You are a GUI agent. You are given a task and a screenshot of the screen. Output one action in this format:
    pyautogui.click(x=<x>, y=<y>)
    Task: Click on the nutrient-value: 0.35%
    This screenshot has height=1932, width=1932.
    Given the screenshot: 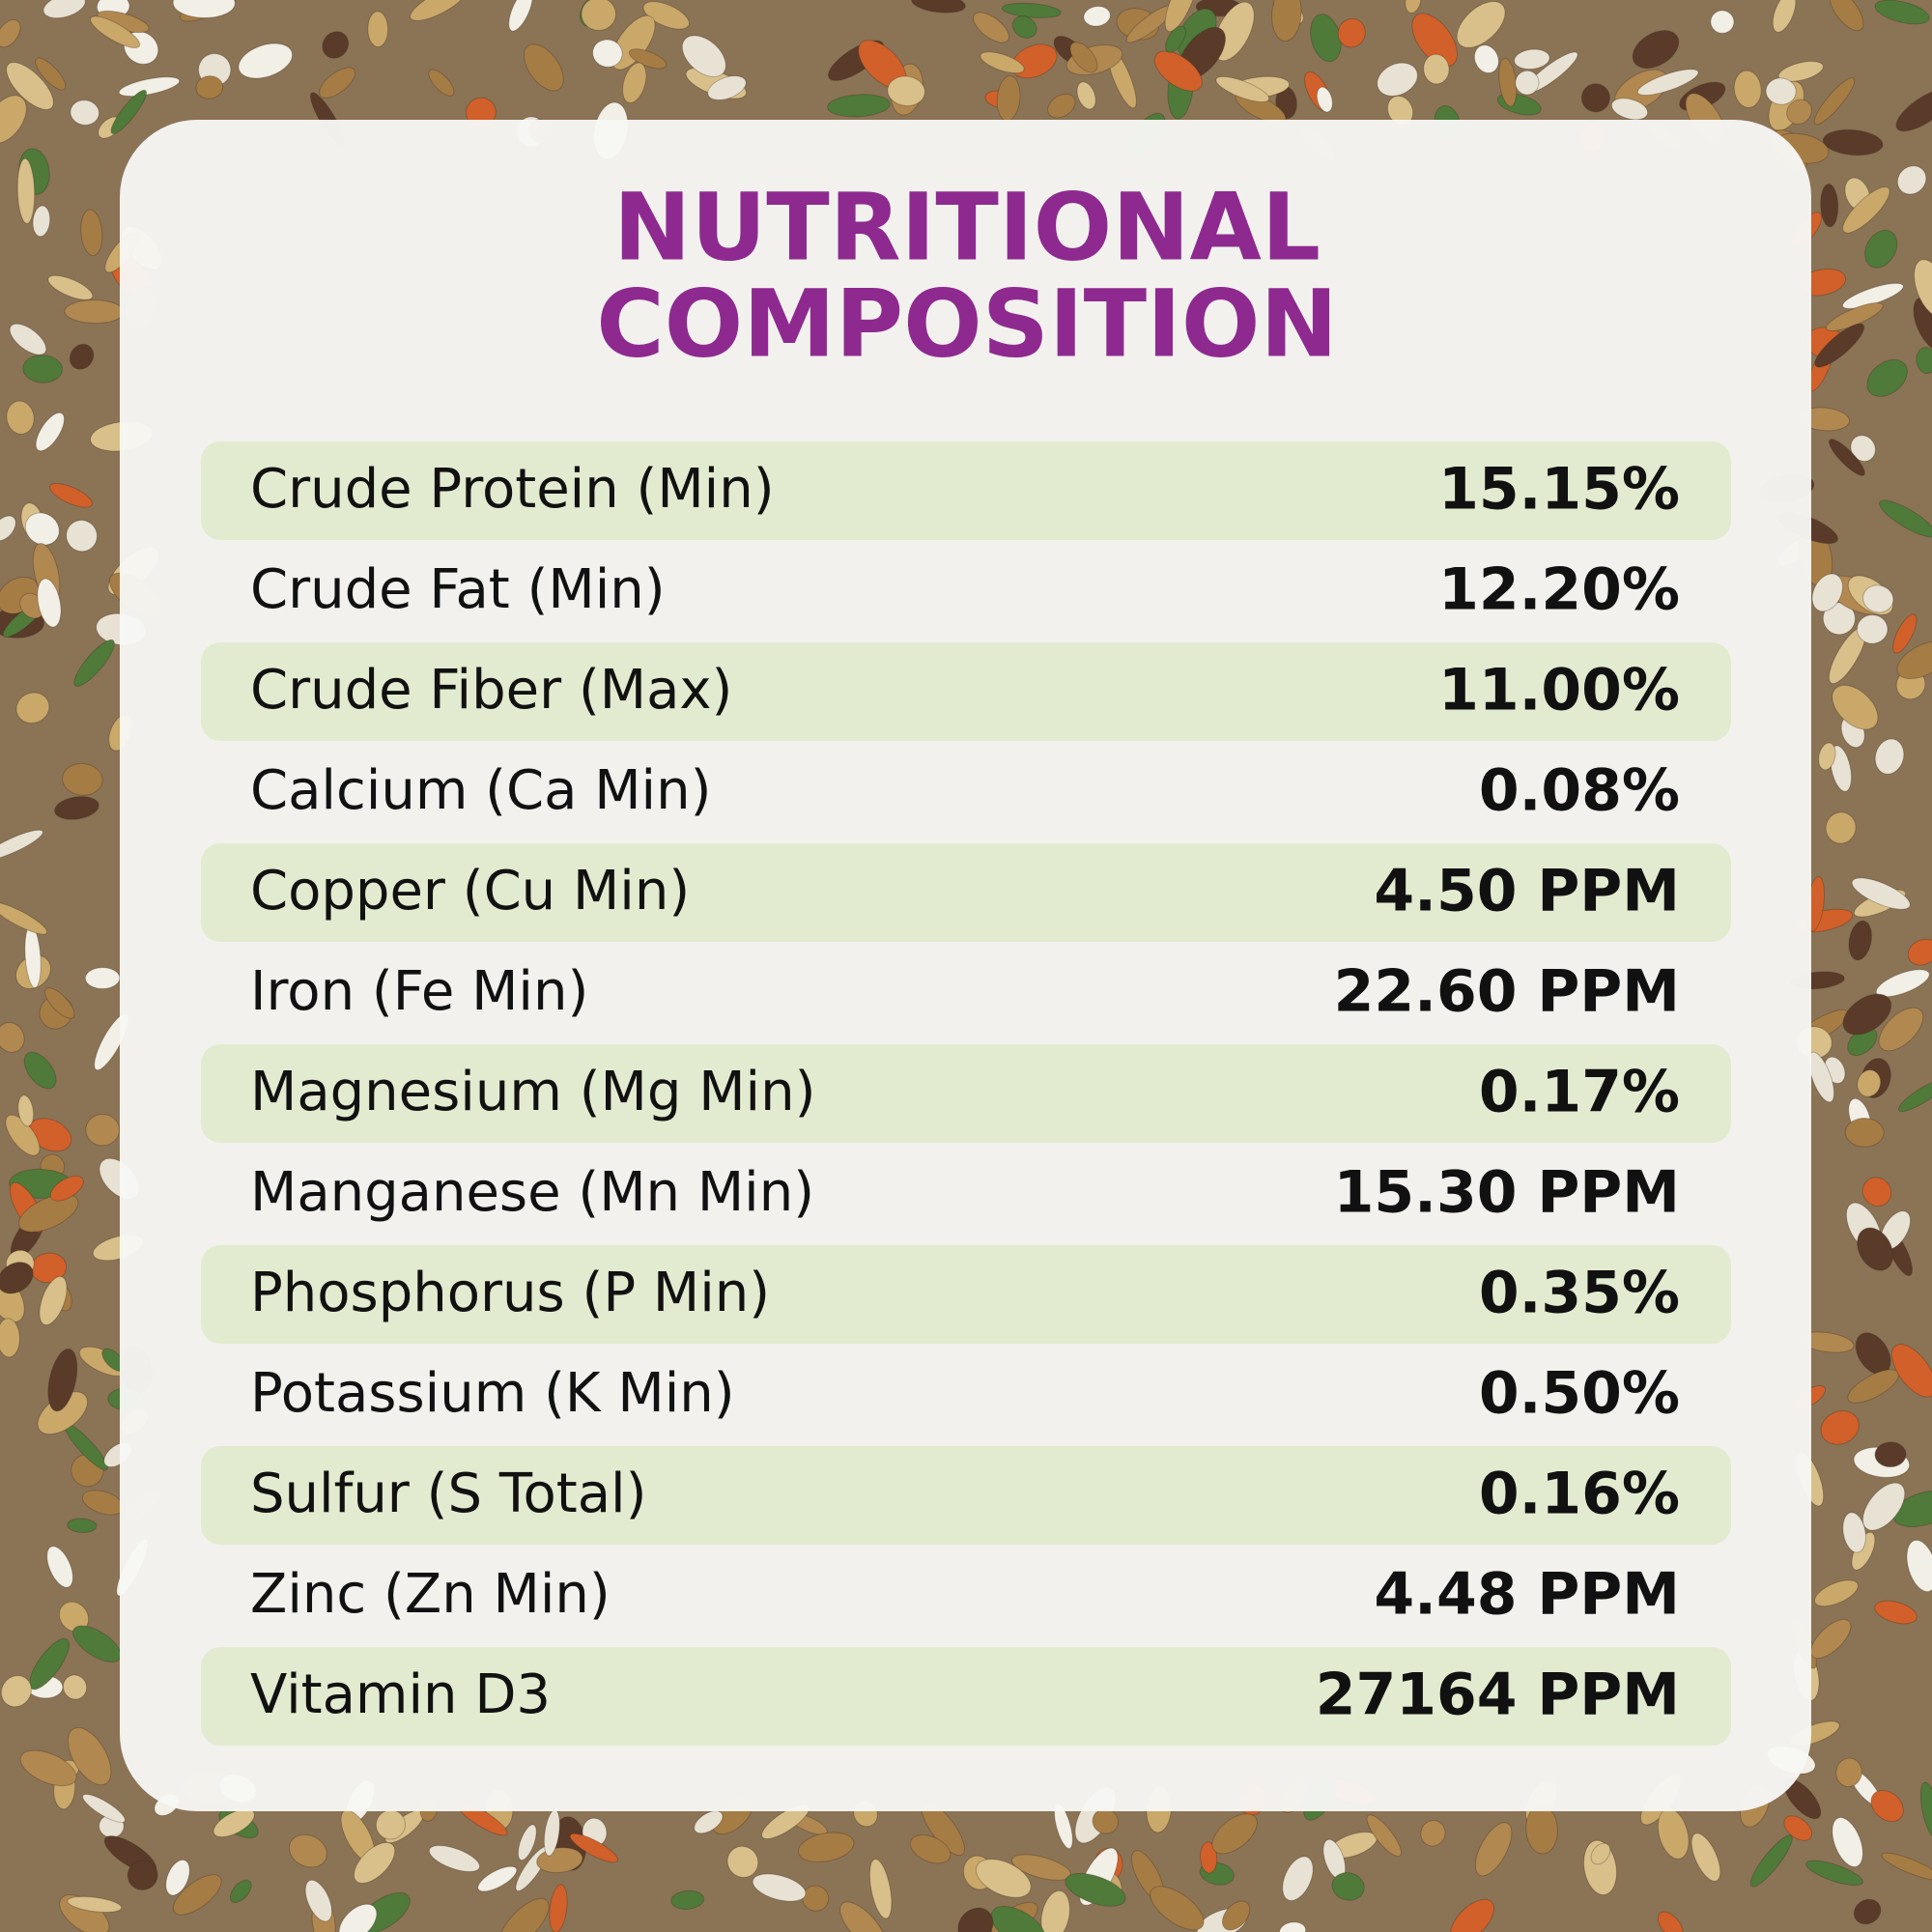 What is the action you would take?
    pyautogui.click(x=1579, y=1293)
    